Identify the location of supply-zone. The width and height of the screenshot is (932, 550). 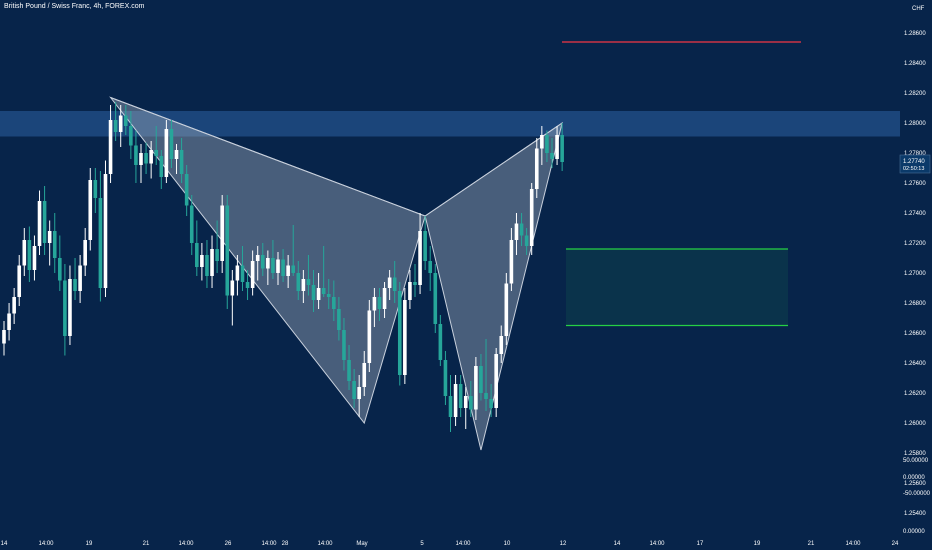
(450, 124).